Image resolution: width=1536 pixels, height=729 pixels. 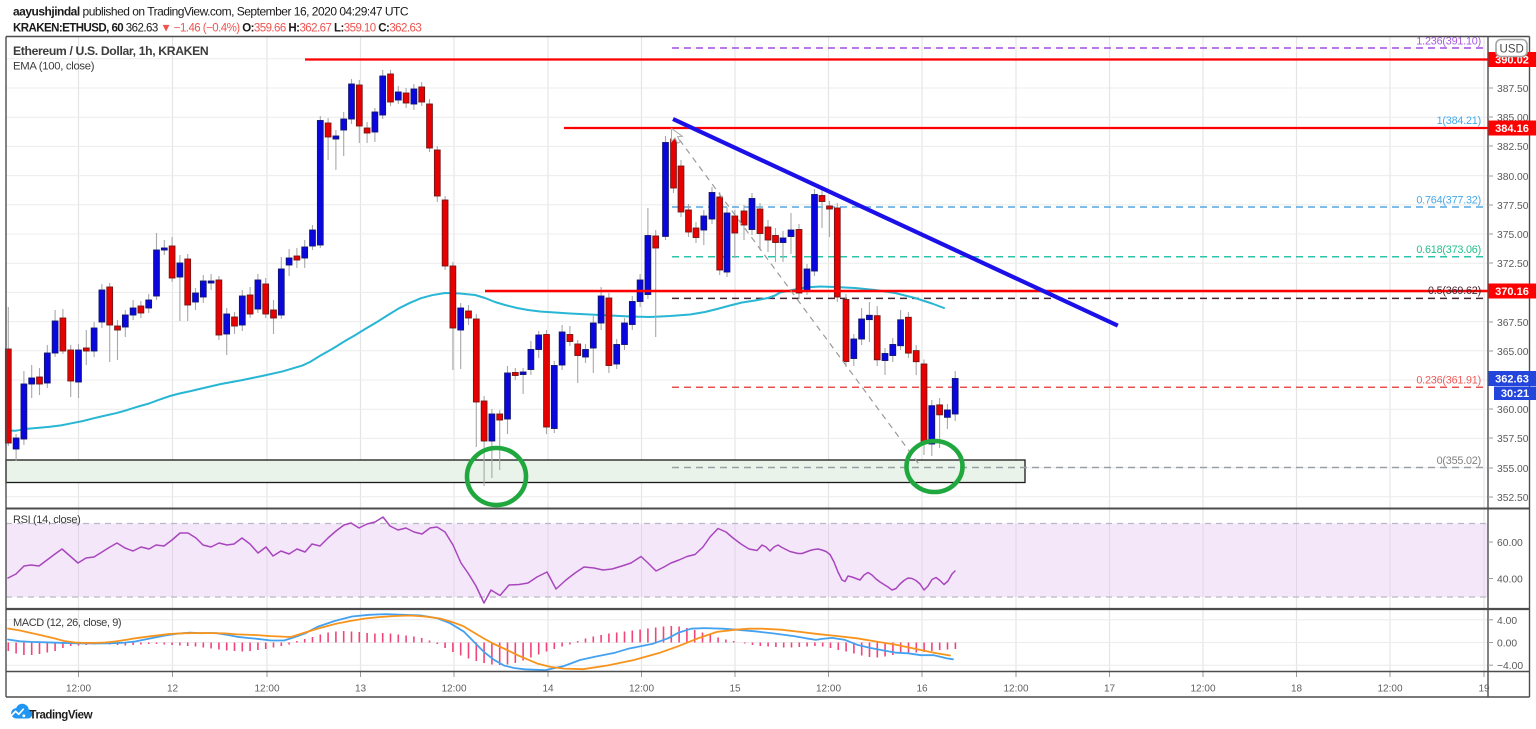 I want to click on svg-text: 17, so click(x=1110, y=689).